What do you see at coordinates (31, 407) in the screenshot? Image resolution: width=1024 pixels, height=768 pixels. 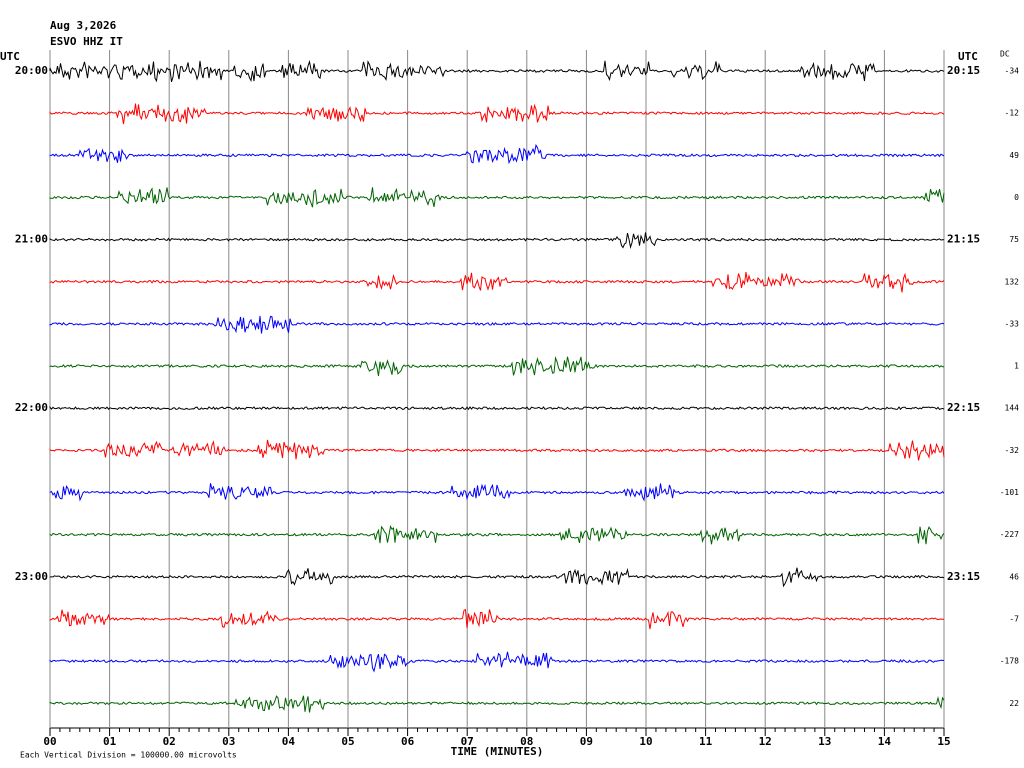 I see `row-time-left: 22:00` at bounding box center [31, 407].